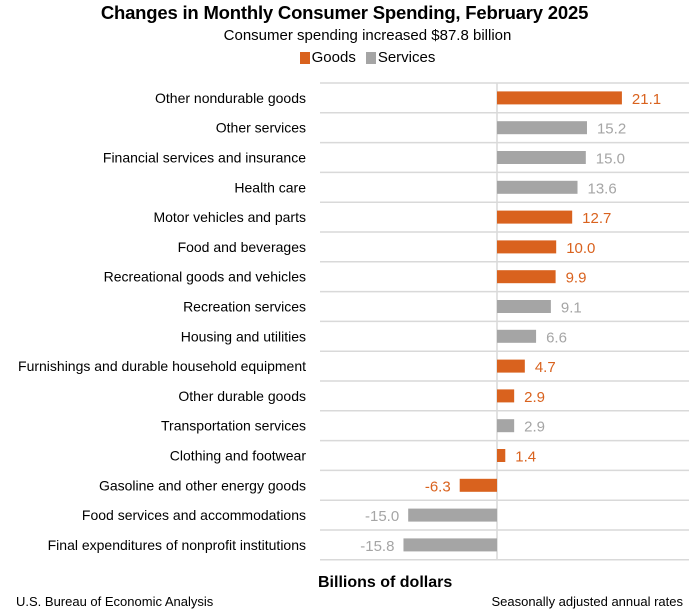 The image size is (689, 613). I want to click on category-label: Other services, so click(261, 128).